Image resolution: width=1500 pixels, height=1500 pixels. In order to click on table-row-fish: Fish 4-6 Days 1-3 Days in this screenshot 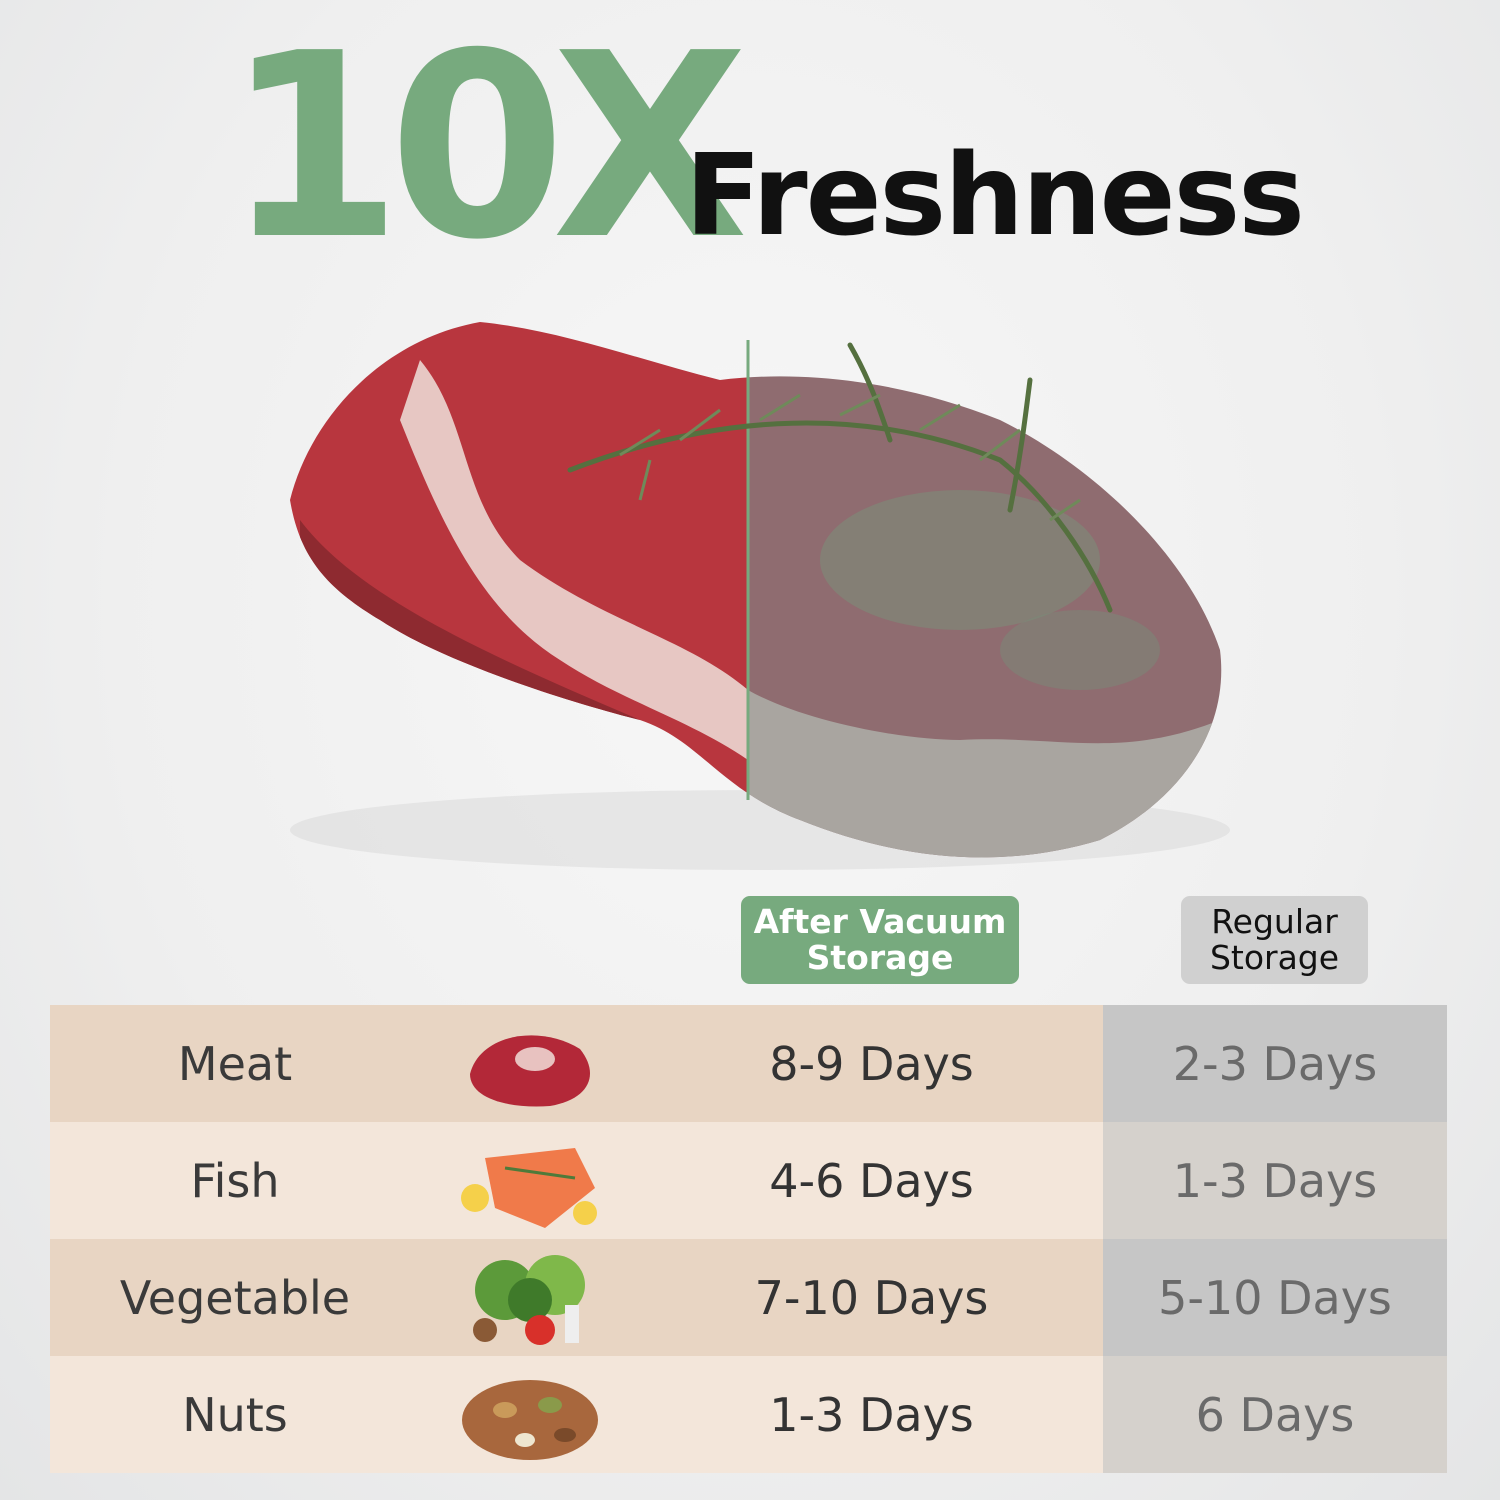, I will do `click(748, 1180)`.